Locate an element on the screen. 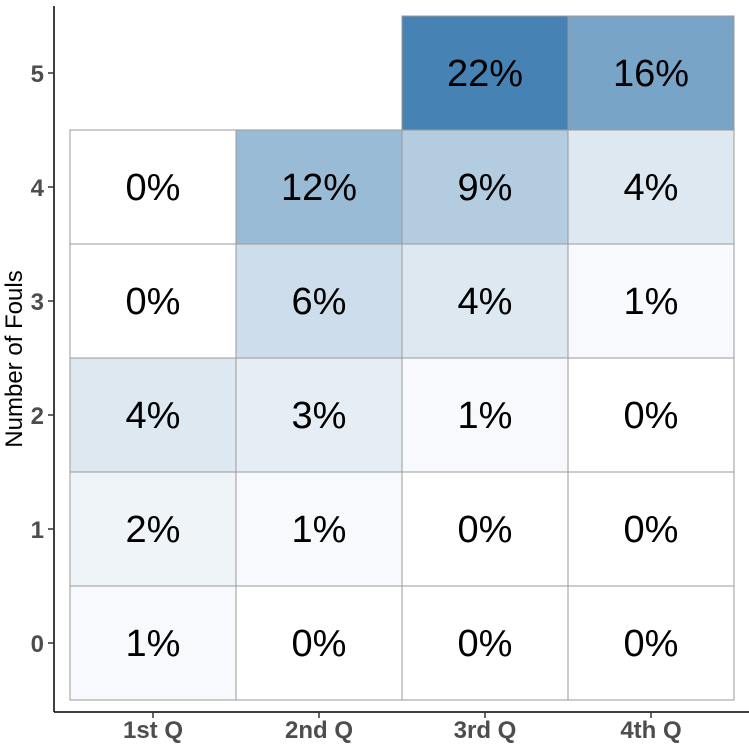 The image size is (749, 753). y-axis-title: Number of Fouls is located at coordinates (14, 358).